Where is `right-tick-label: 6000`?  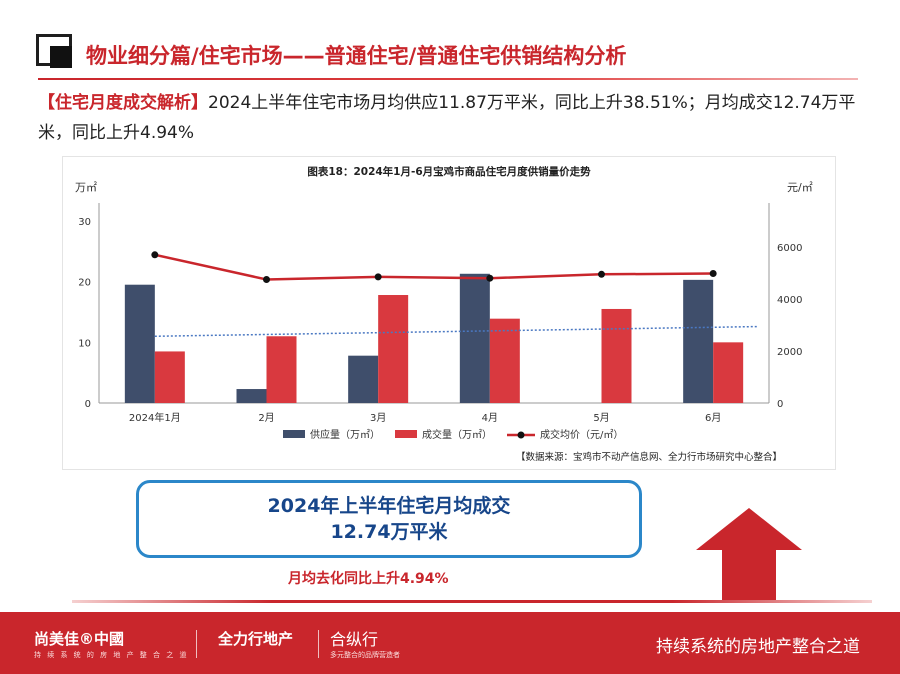 right-tick-label: 6000 is located at coordinates (789, 248).